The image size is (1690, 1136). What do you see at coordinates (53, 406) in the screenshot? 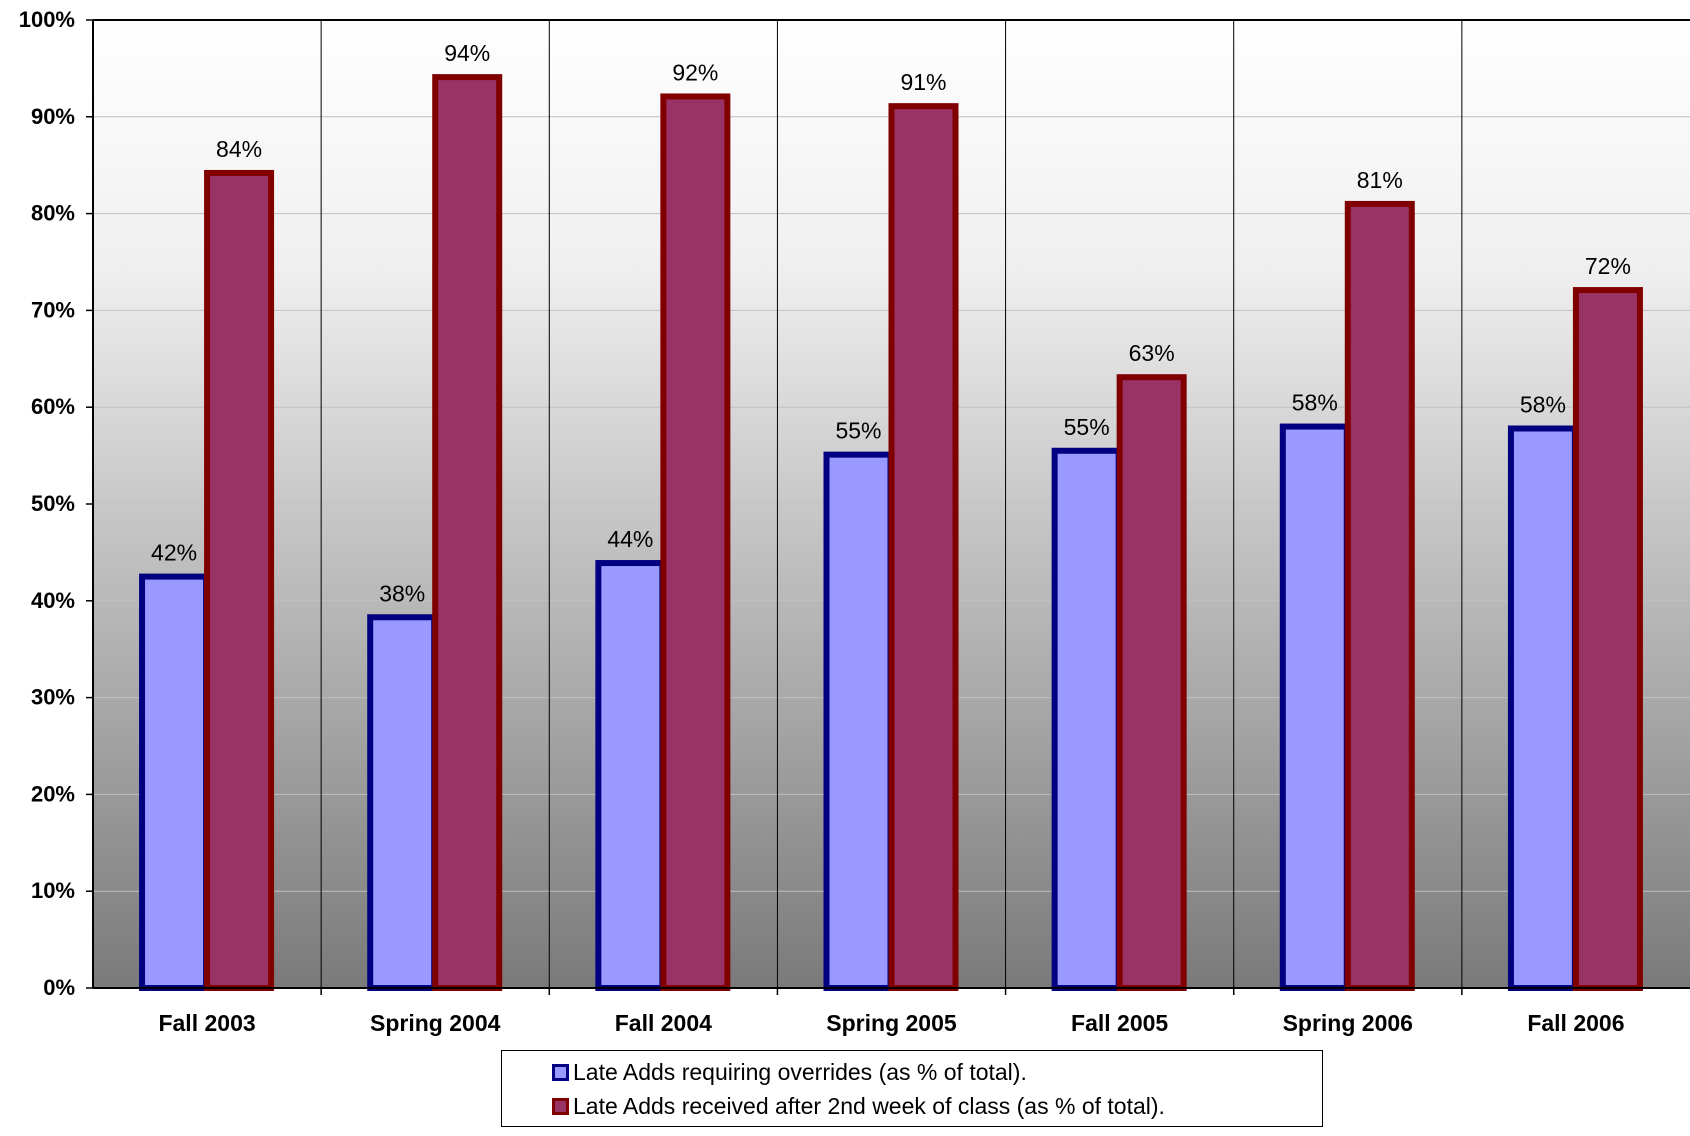
I see `y-tick-label: 60%` at bounding box center [53, 406].